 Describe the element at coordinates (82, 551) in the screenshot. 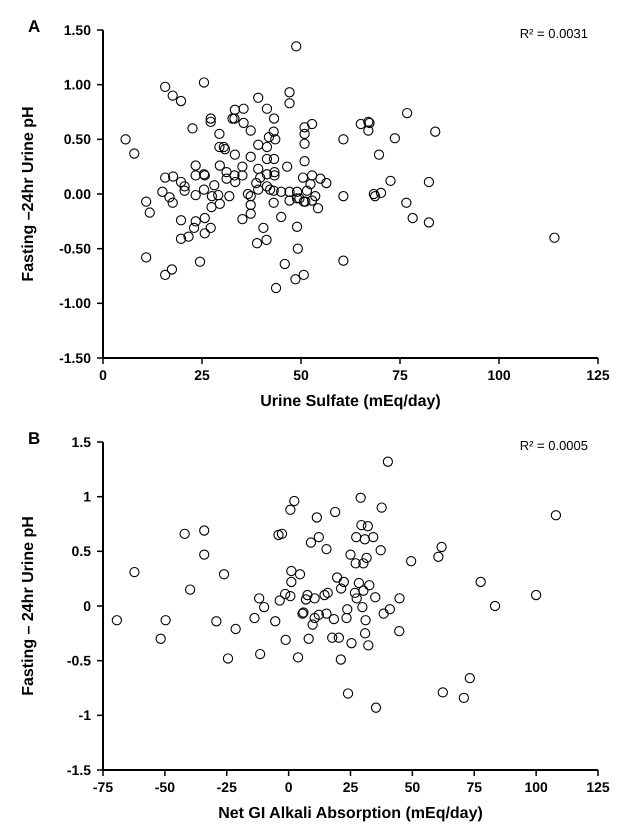

I see `y-tick-label: 0.5` at that location.